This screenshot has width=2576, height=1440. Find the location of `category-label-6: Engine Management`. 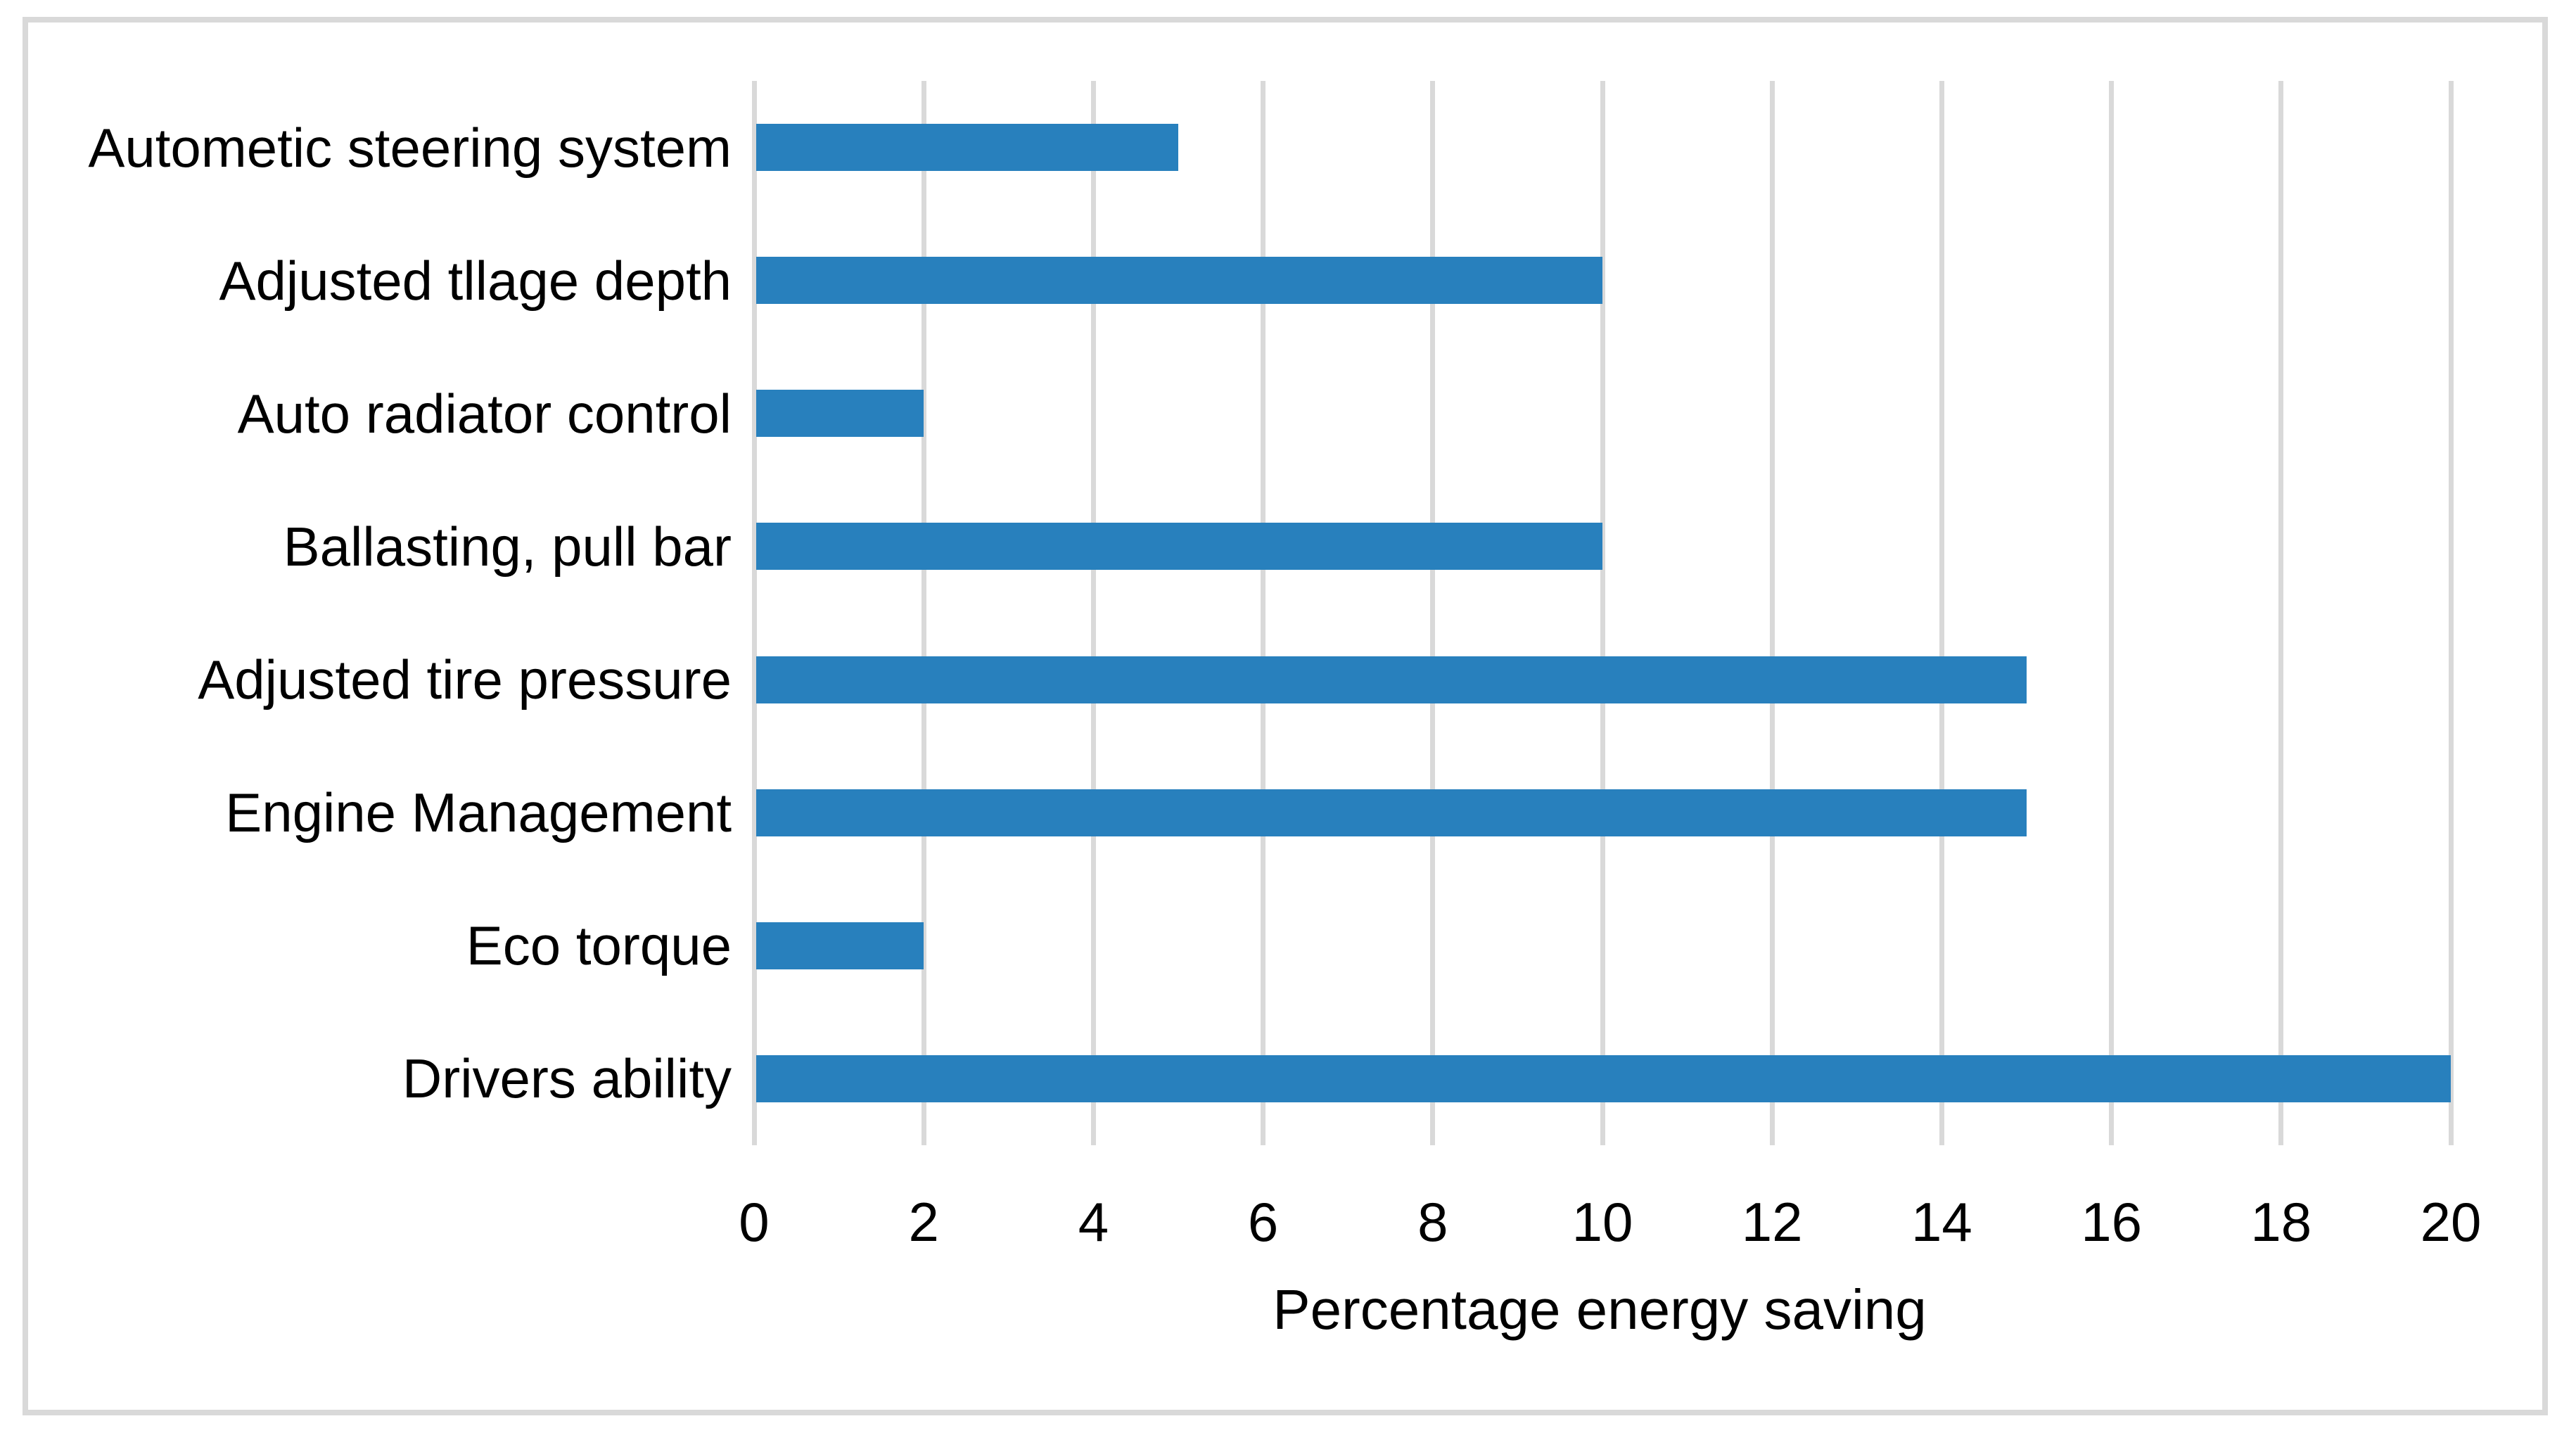

category-label-6: Engine Management is located at coordinates (478, 813).